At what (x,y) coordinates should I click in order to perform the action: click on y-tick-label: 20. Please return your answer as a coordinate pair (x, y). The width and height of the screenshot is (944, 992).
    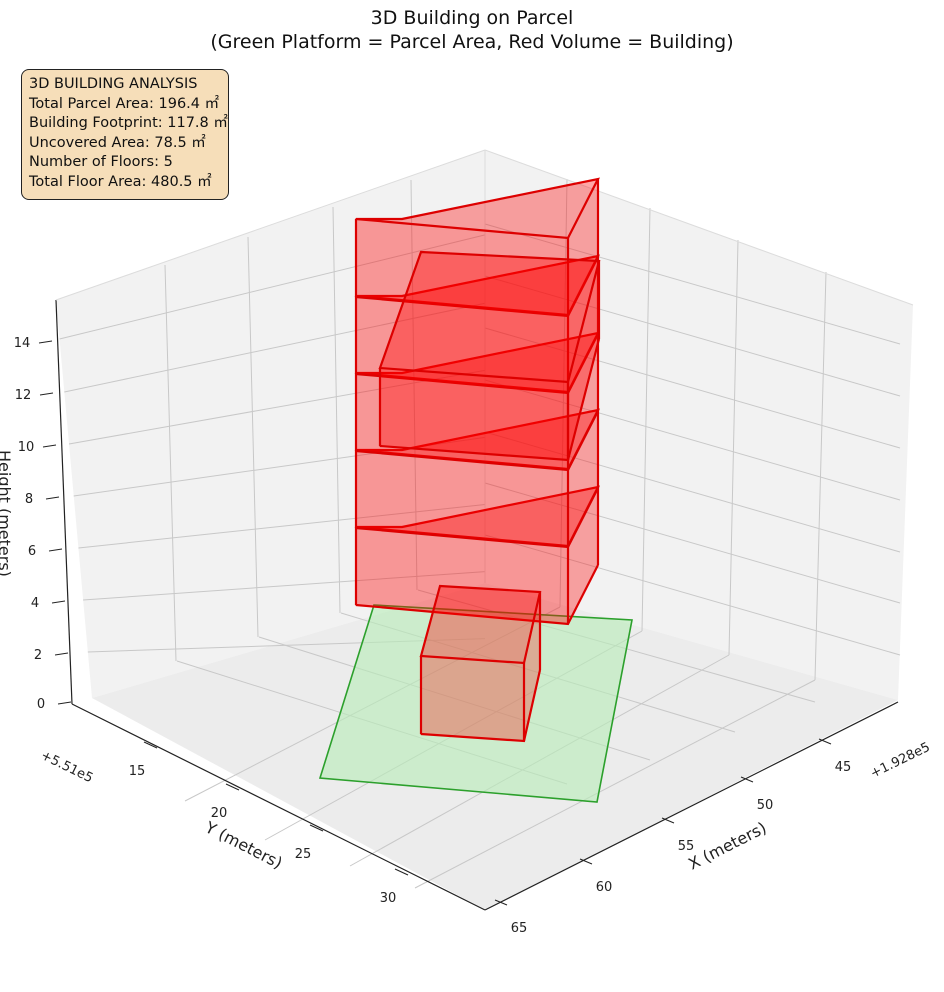
    Looking at the image, I should click on (219, 813).